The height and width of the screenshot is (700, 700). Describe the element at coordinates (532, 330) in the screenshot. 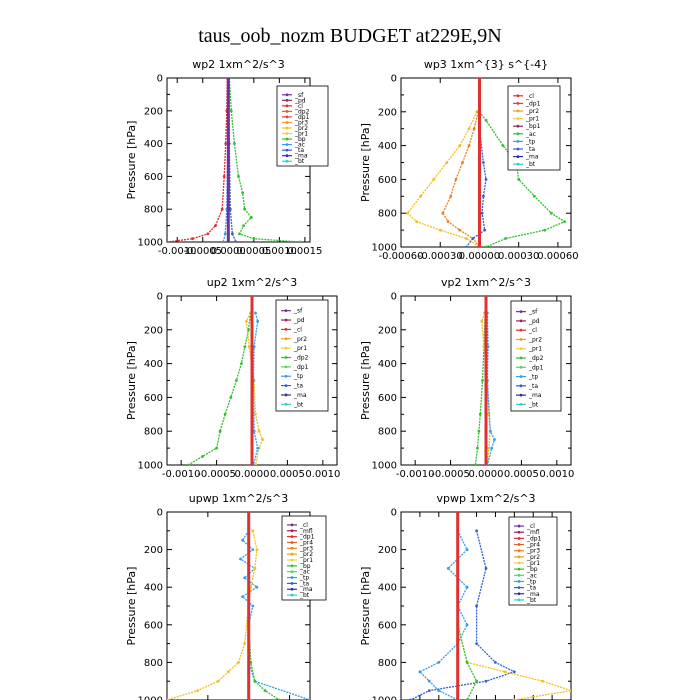

I see `legend-entry: _cl` at that location.